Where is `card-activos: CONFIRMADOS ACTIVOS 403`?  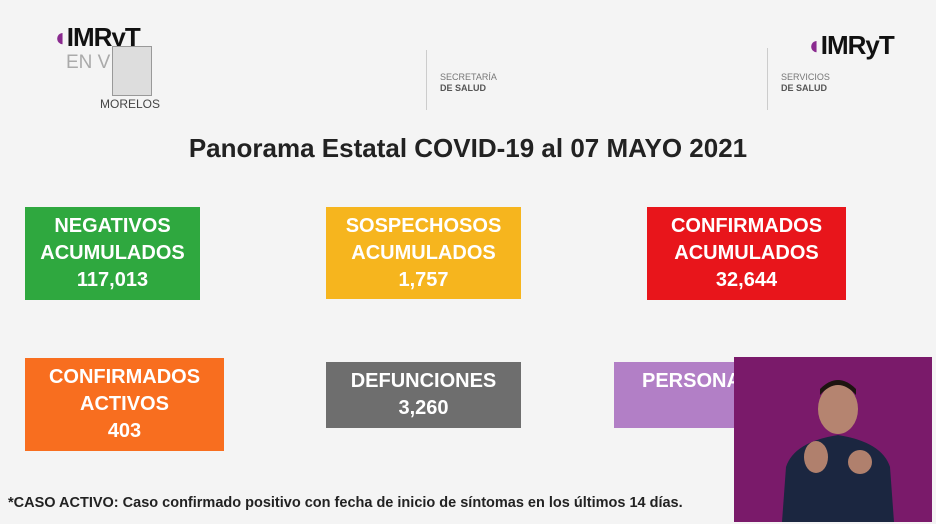
card-activos: CONFIRMADOS ACTIVOS 403 is located at coordinates (124, 404).